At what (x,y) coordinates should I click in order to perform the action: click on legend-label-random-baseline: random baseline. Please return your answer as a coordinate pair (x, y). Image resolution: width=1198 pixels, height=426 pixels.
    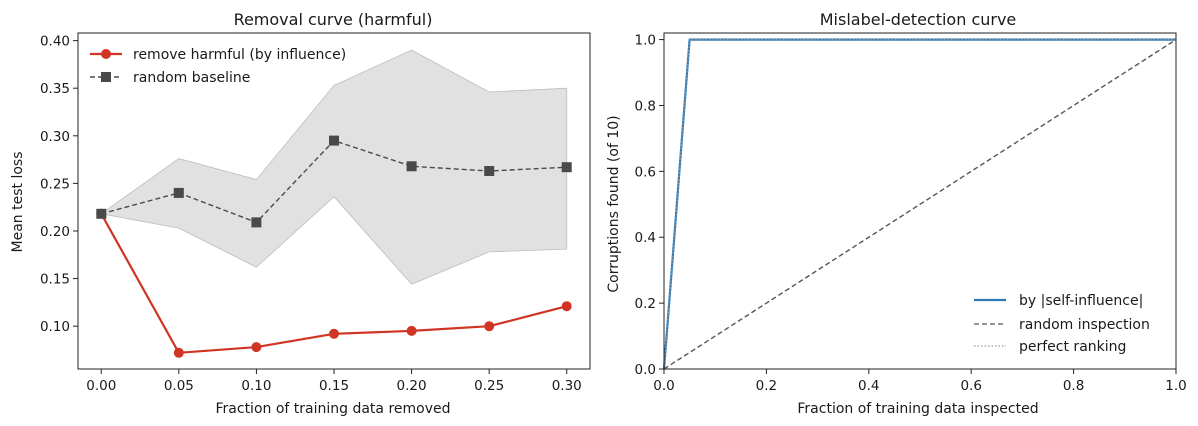
    Looking at the image, I should click on (191, 78).